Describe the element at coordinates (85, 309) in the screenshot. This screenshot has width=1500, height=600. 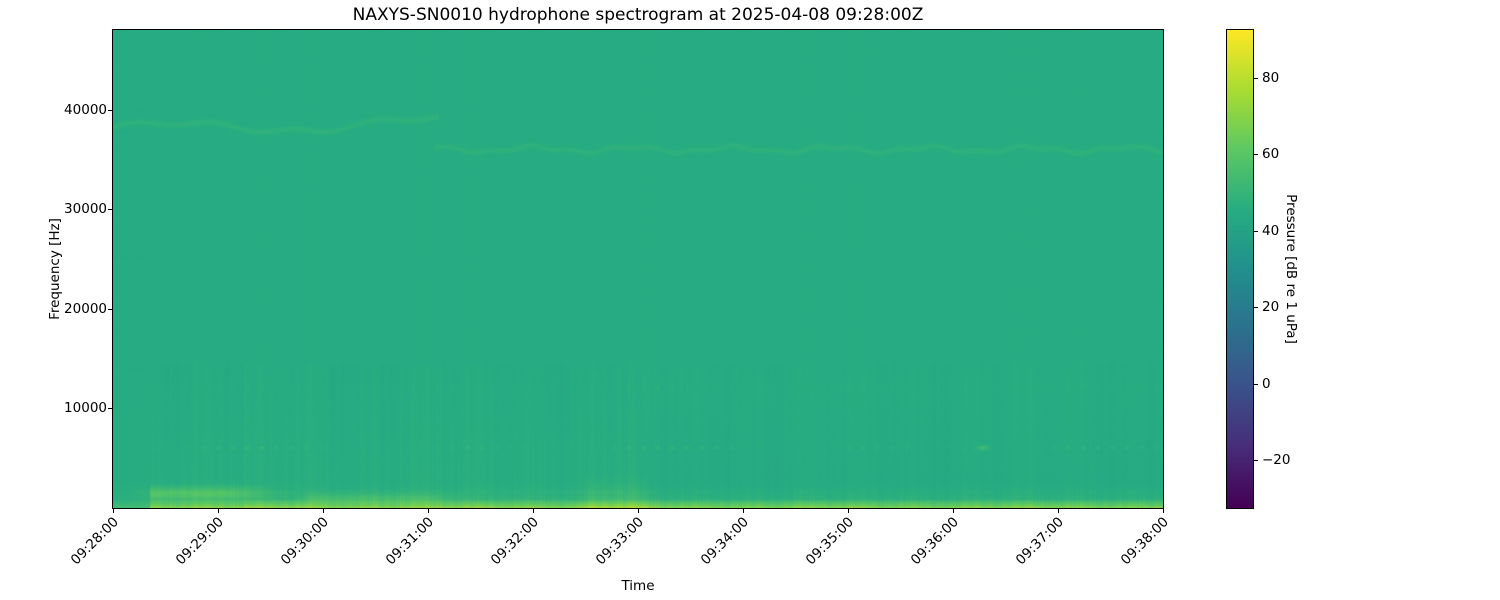
I see `y-tick-label: 20000` at that location.